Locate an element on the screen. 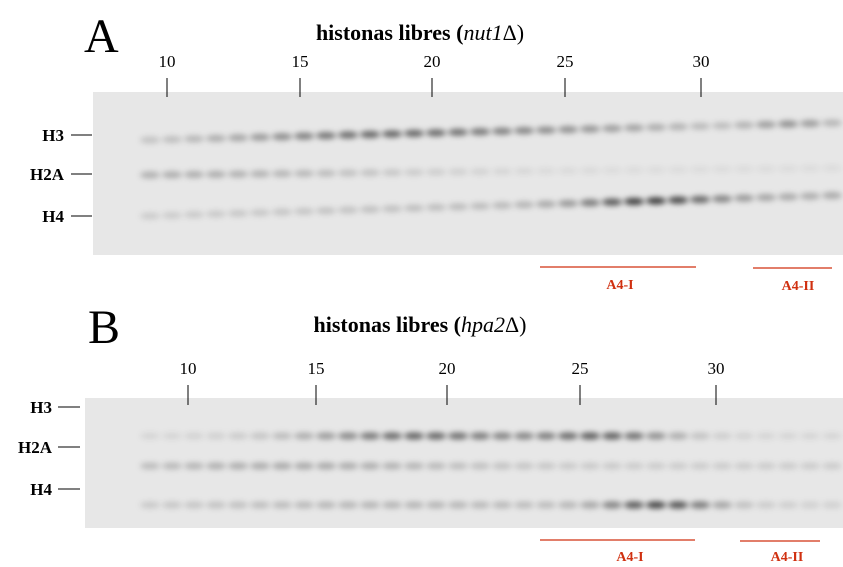 The height and width of the screenshot is (567, 843). title-italic: hpa2 is located at coordinates (483, 324).